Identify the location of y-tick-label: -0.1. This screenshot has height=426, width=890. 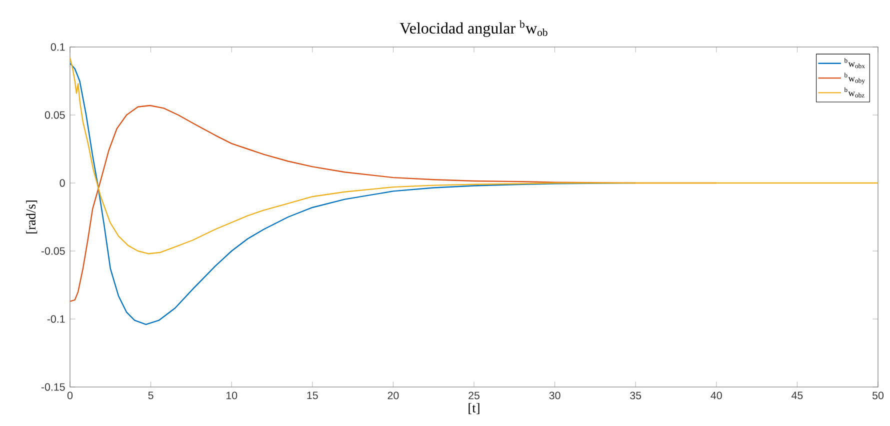
(56, 319).